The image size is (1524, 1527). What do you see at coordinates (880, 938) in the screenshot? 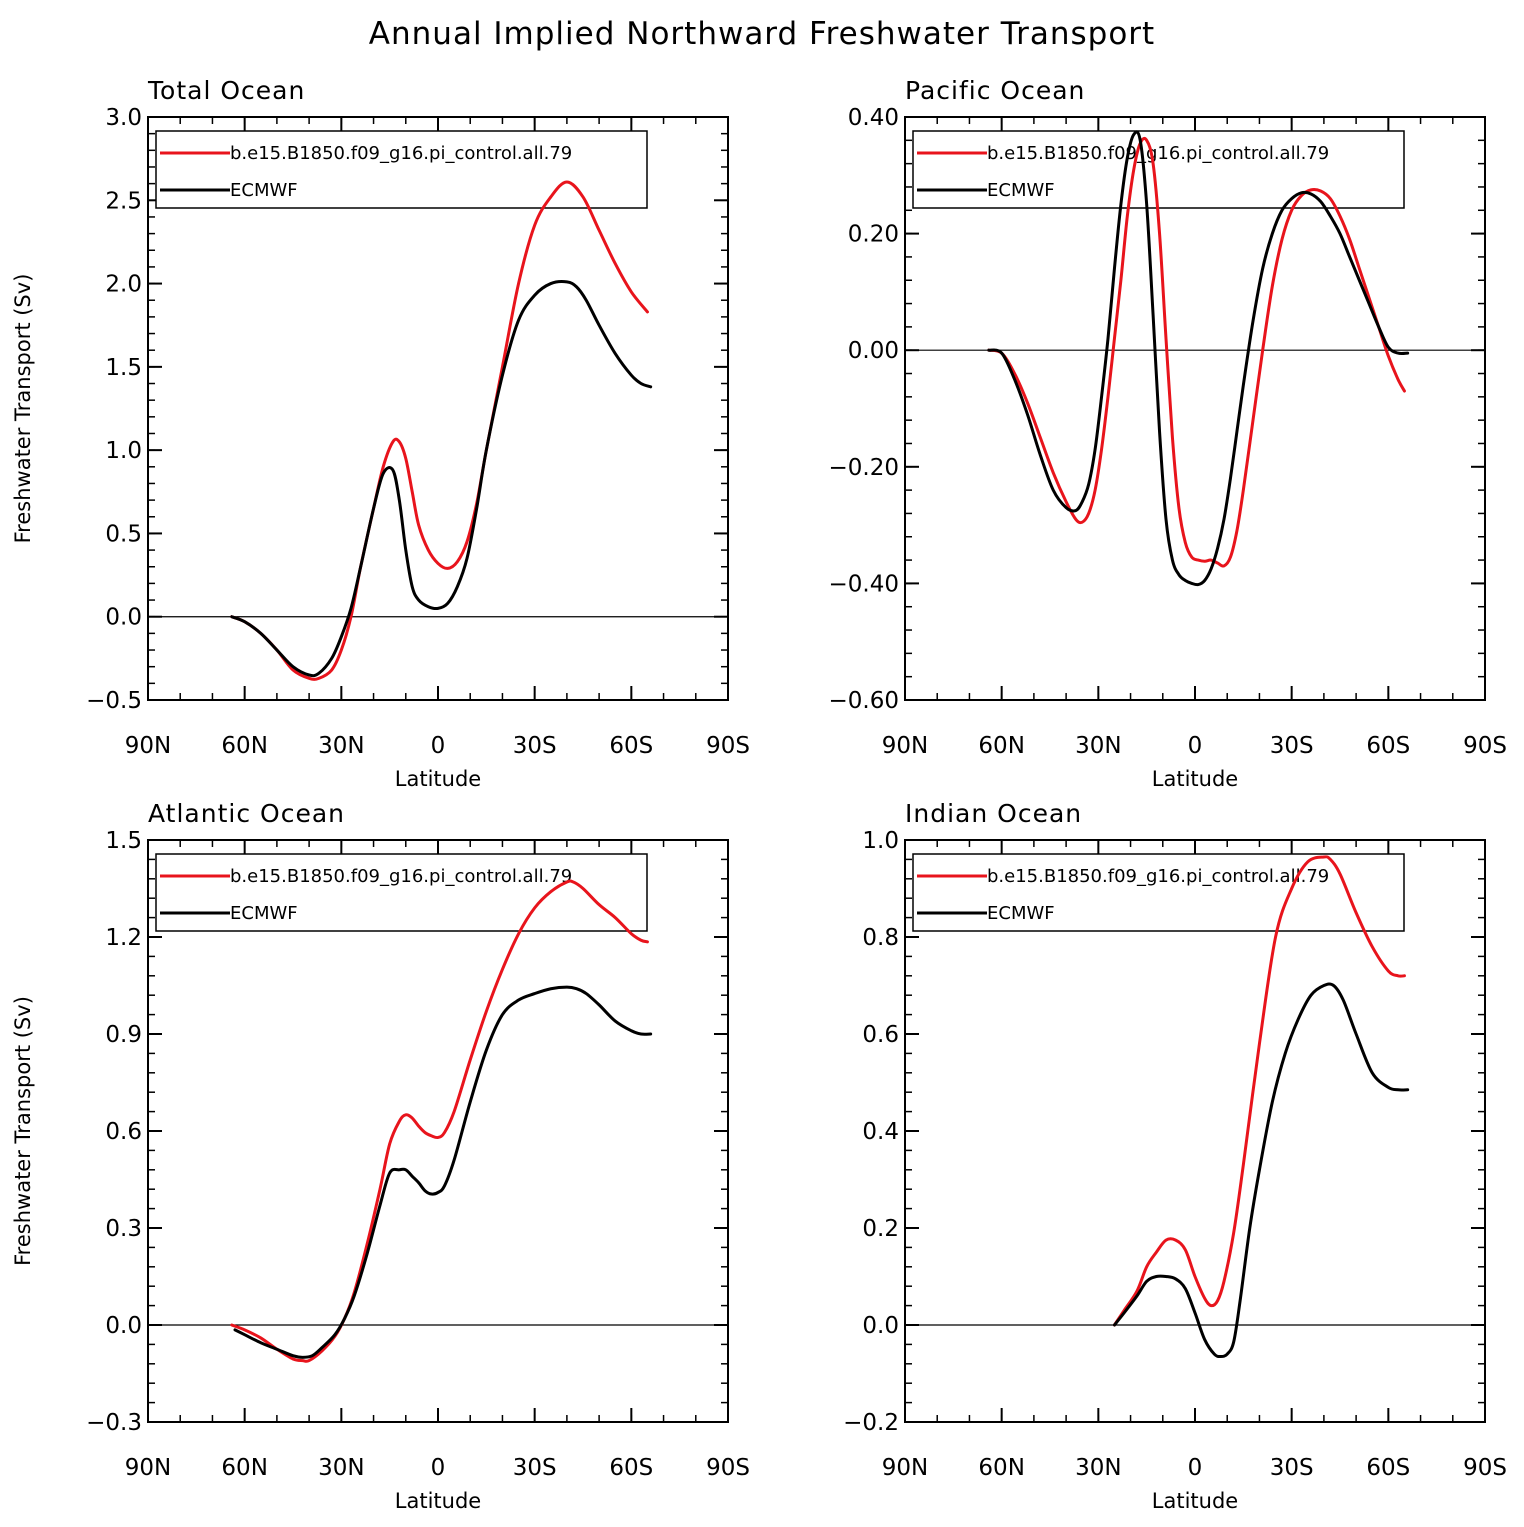
I see `y-tick-label: 0.8` at bounding box center [880, 938].